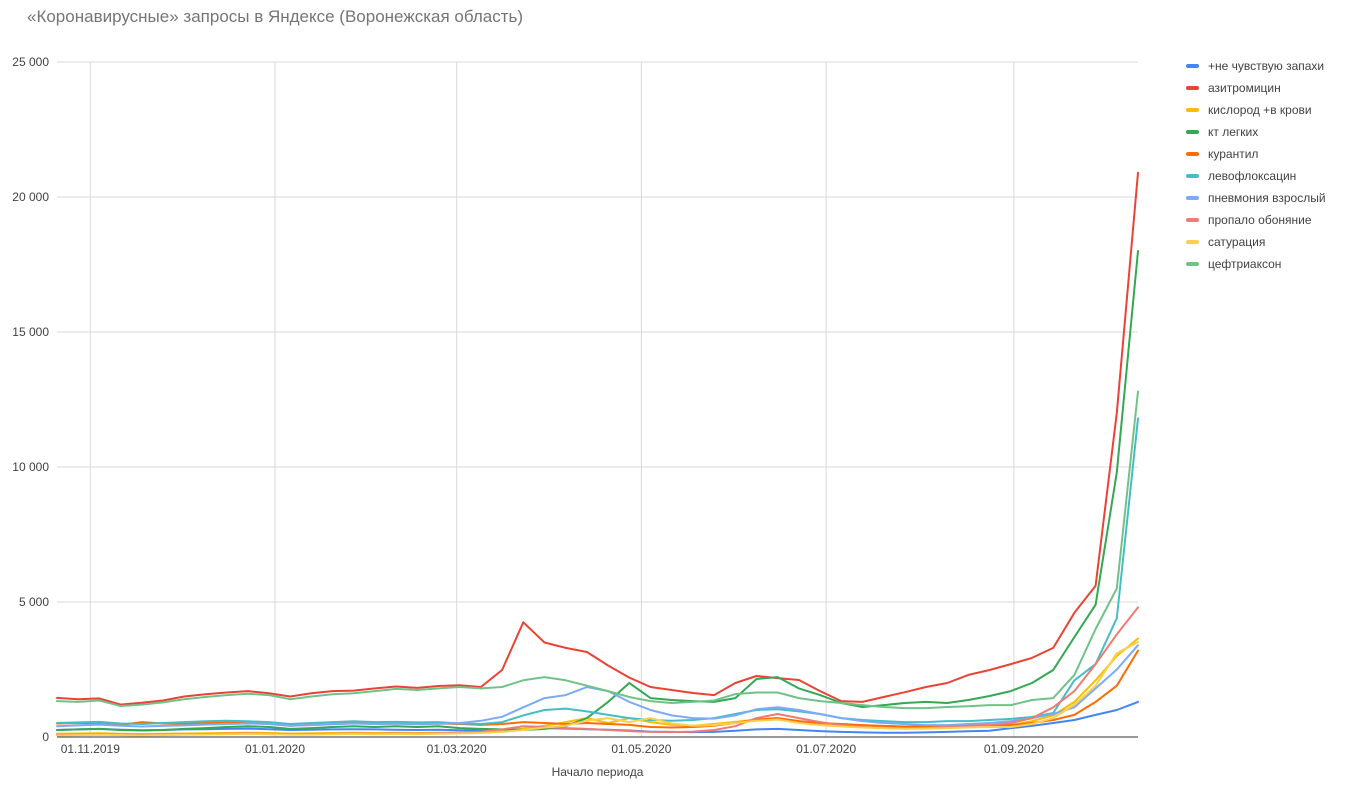 Image resolution: width=1349 pixels, height=793 pixels. I want to click on legend-label: пневмония взрослый, so click(1267, 198).